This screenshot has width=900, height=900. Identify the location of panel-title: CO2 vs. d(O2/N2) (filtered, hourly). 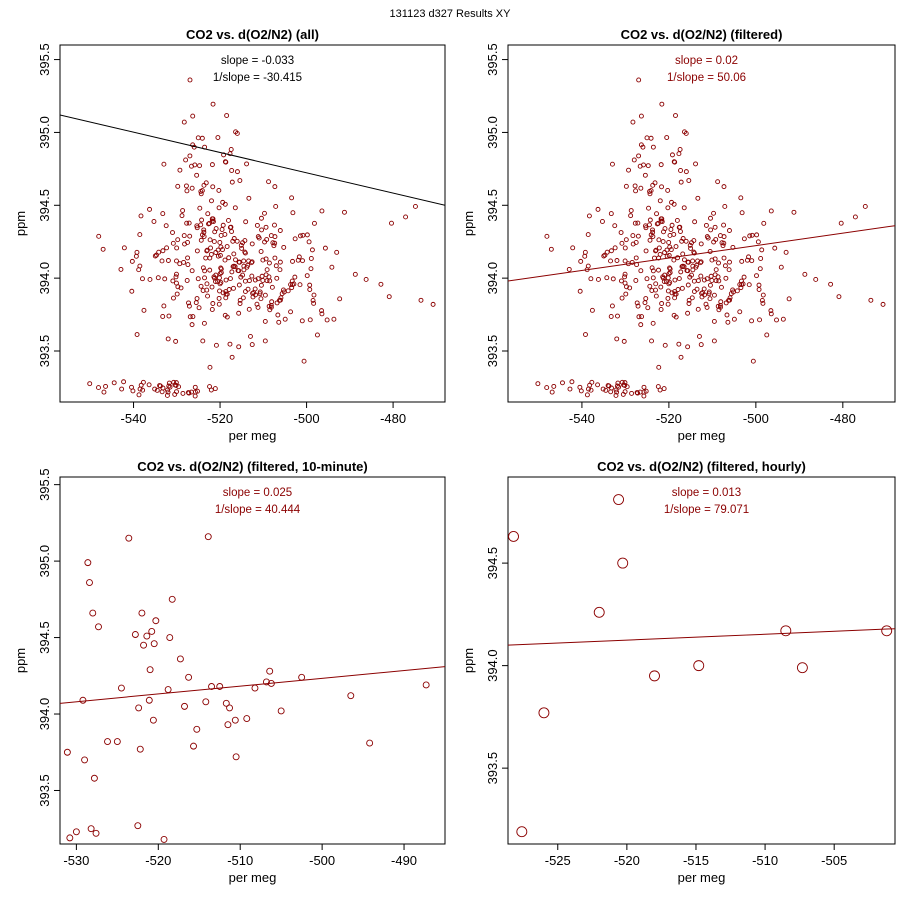
(701, 466).